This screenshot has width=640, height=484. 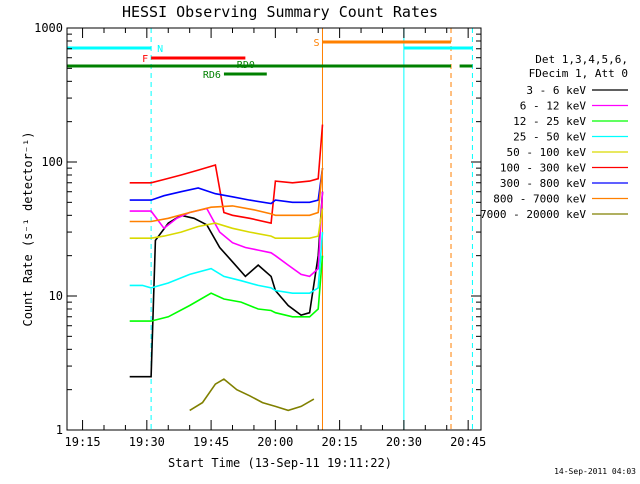 I want to click on chart-title: HESSI Observing Summary Count Rates, so click(x=280, y=12).